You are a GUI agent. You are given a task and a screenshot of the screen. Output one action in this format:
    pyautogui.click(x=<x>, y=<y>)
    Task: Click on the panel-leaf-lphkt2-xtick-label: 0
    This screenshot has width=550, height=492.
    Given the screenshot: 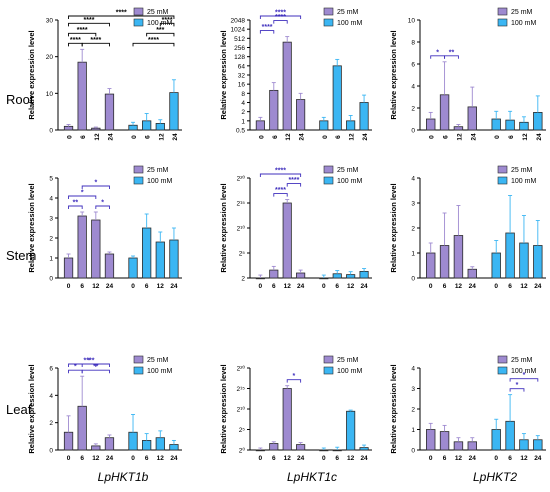 What is the action you would take?
    pyautogui.click(x=431, y=458)
    